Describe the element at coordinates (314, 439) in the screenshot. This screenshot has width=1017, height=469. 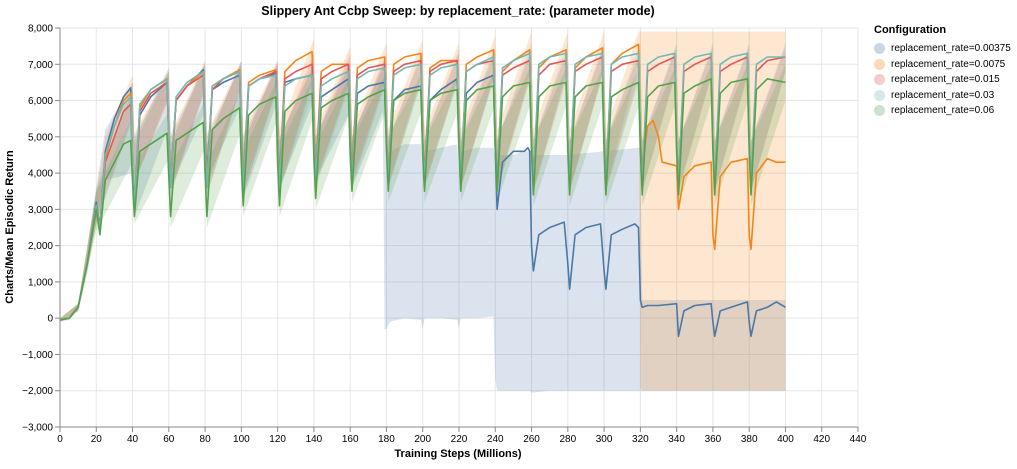
I see `x-tick-label: 140` at that location.